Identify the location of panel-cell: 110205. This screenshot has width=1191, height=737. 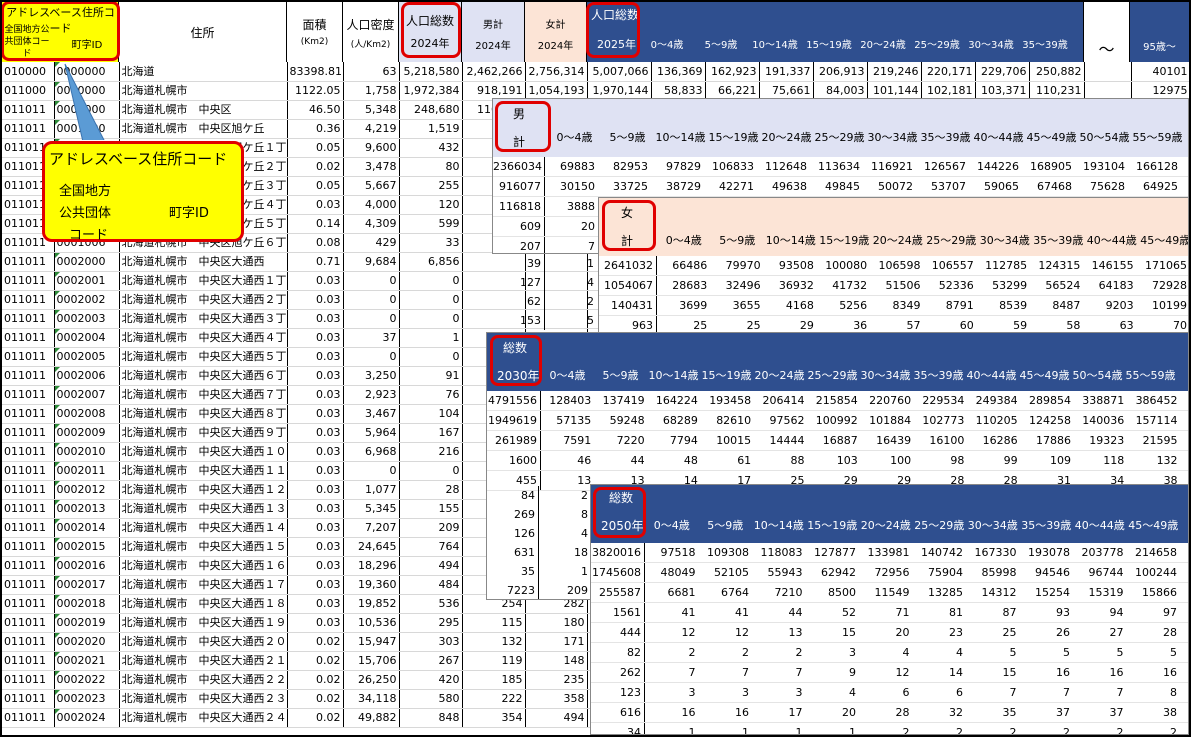
(996, 420).